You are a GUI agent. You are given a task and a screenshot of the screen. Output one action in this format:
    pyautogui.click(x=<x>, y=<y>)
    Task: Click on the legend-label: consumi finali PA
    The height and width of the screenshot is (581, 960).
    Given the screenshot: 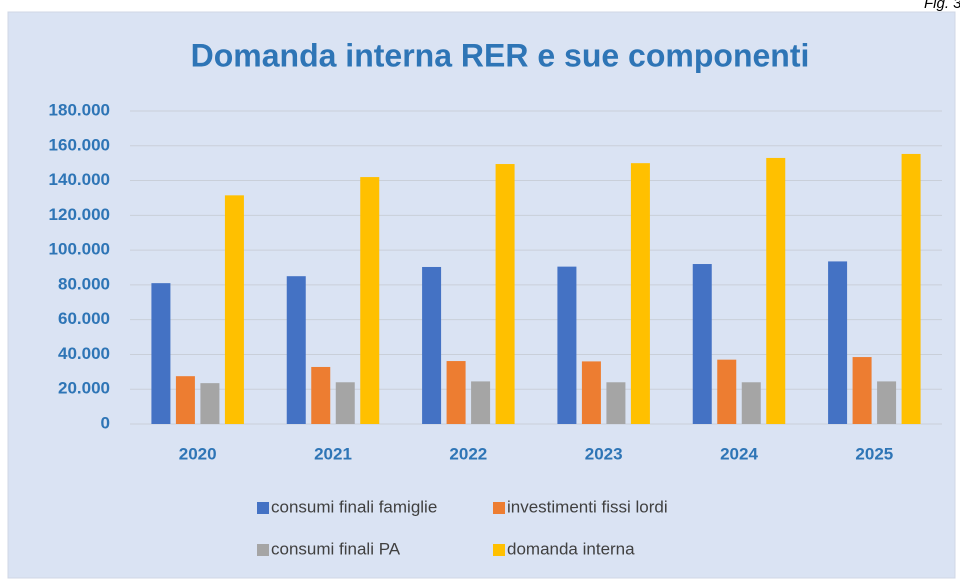 What is the action you would take?
    pyautogui.click(x=336, y=548)
    